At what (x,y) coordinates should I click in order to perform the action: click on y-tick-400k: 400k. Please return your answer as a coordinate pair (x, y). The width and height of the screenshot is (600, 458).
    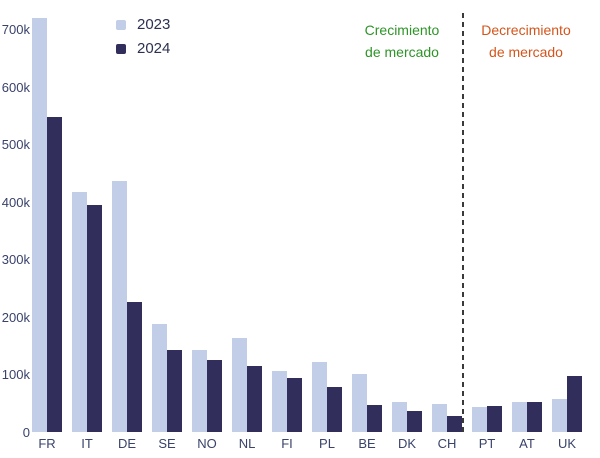
    Looking at the image, I should click on (15, 202).